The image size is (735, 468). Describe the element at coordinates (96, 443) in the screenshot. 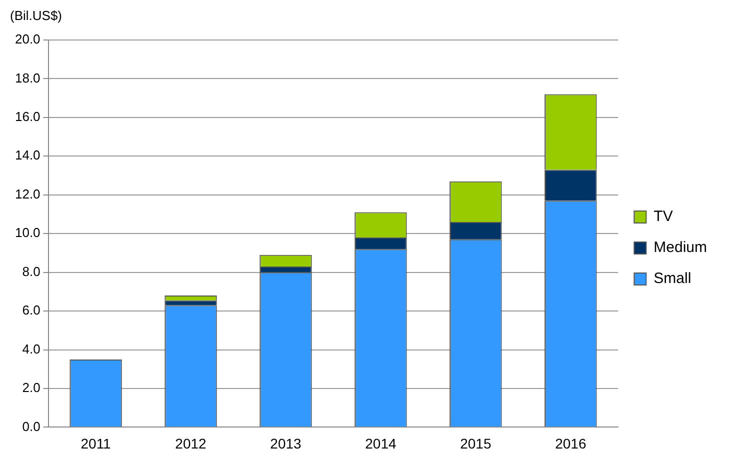

I see `x-tick-label: 2011` at that location.